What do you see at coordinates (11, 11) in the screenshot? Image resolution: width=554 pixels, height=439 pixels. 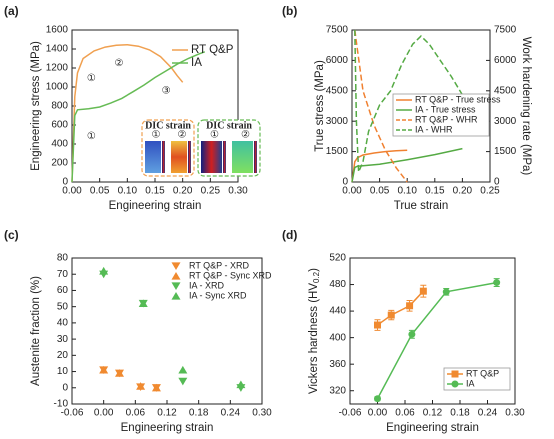 I see `panel-label: (a)` at bounding box center [11, 11].